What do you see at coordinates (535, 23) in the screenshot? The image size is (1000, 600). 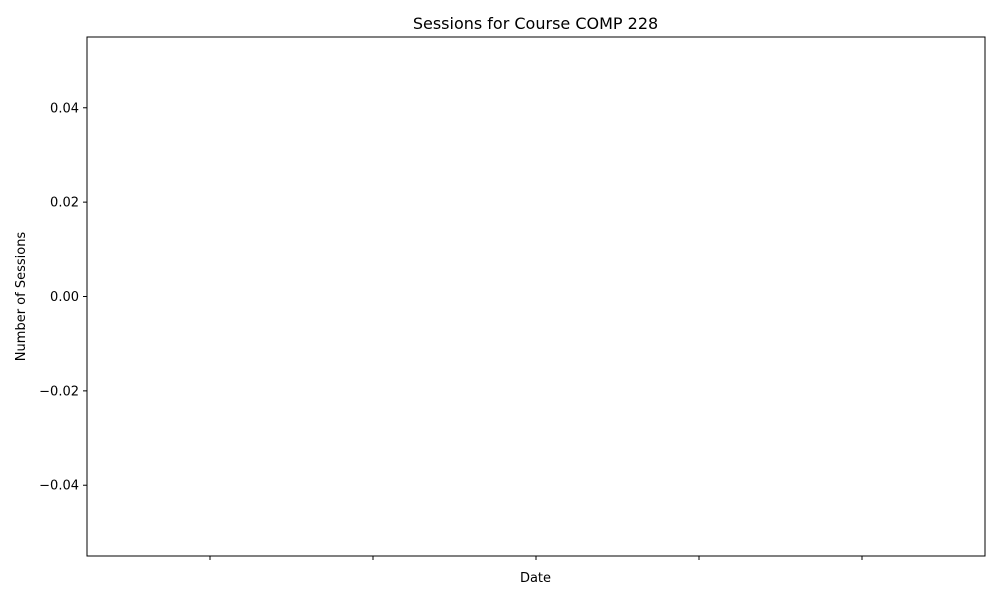 I see `chart-title: Sessions for Course COMP 228` at bounding box center [535, 23].